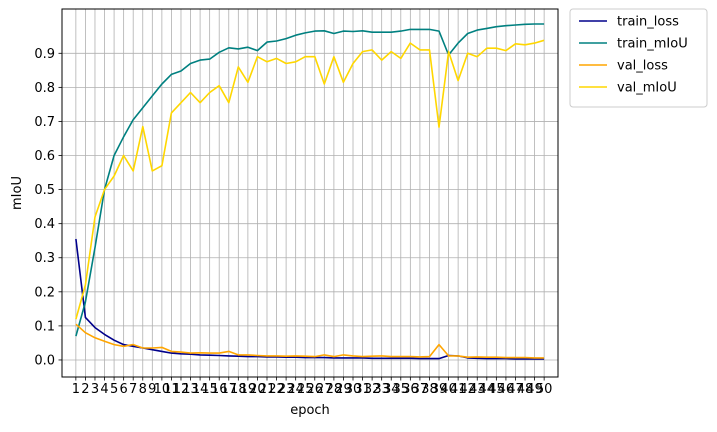  I want to click on x-tick-label: 48, so click(525, 389).